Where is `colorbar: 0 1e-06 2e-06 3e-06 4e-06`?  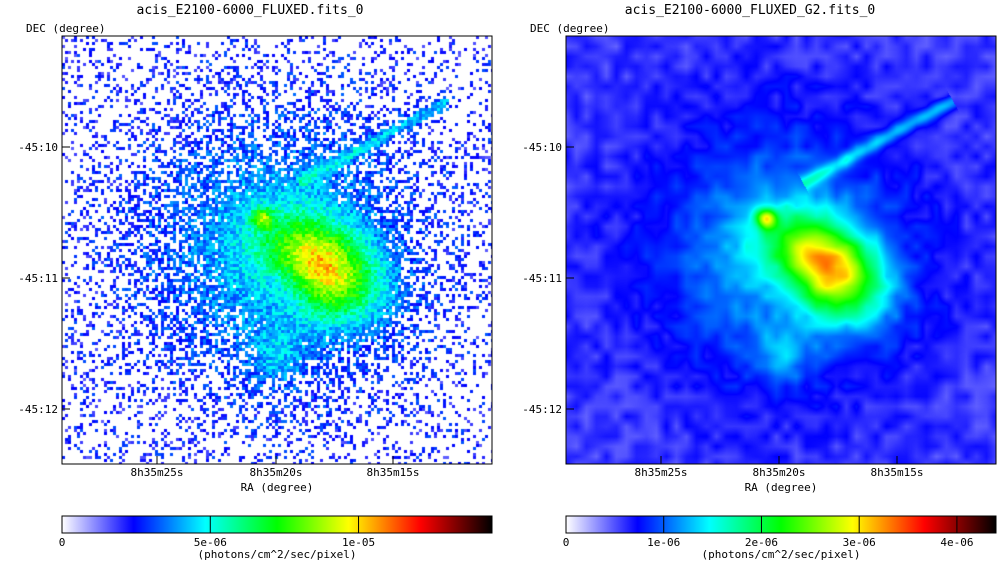 colorbar: 0 1e-06 2e-06 3e-06 4e-06 is located at coordinates (780, 532).